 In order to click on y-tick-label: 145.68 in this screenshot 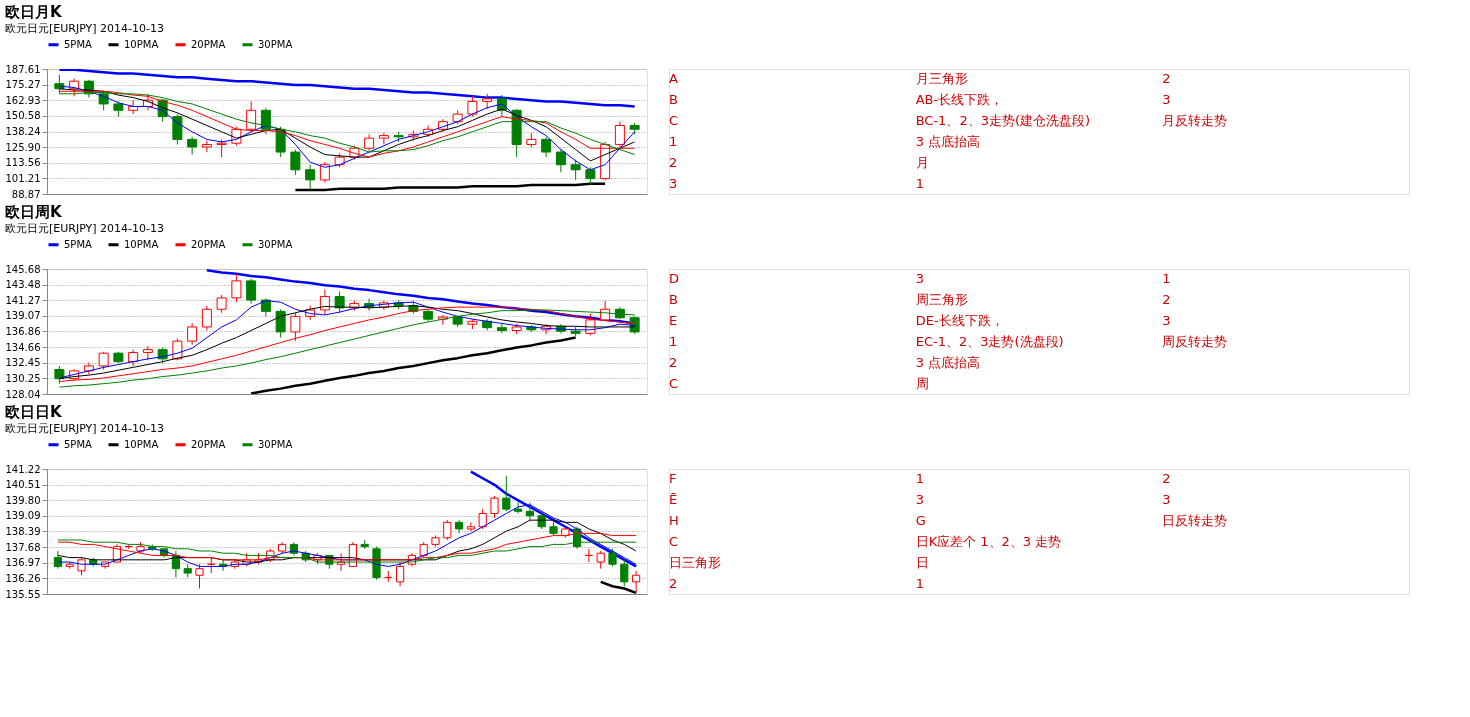, I will do `click(23, 269)`.